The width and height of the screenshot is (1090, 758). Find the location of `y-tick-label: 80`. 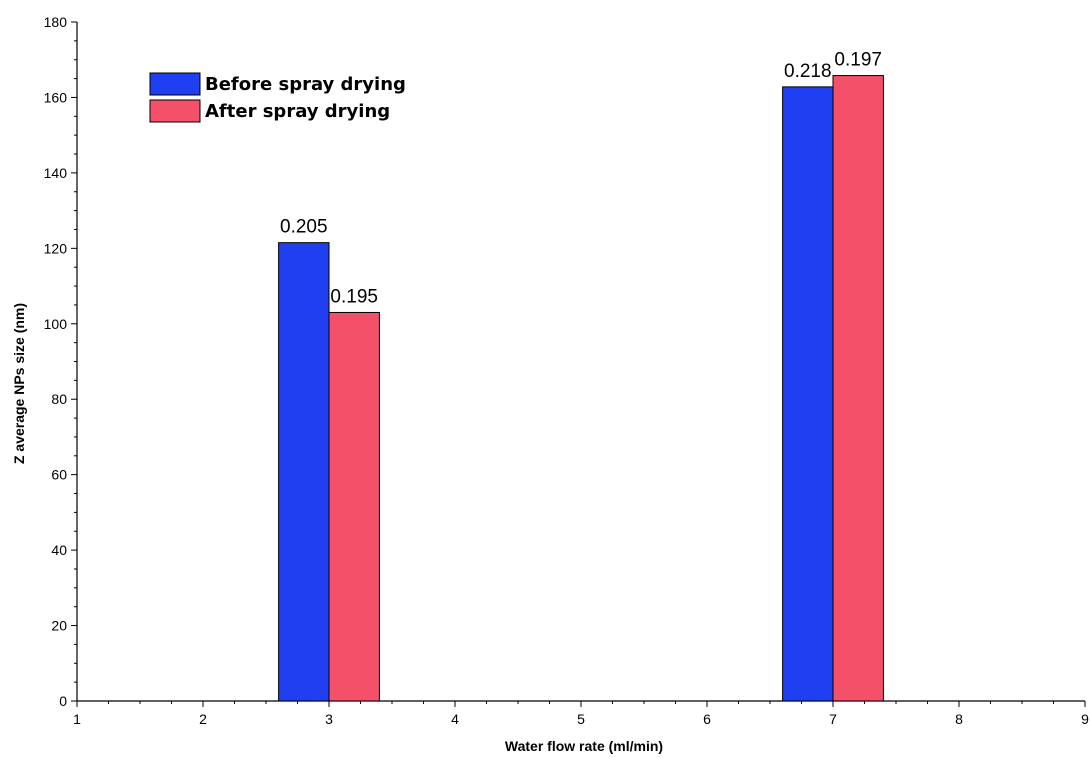

y-tick-label: 80 is located at coordinates (59, 399).